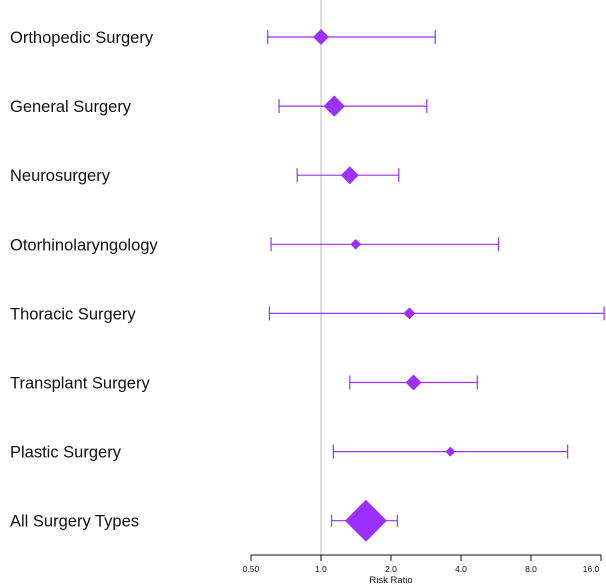  What do you see at coordinates (66, 453) in the screenshot?
I see `row-label: Plastic Surgery` at bounding box center [66, 453].